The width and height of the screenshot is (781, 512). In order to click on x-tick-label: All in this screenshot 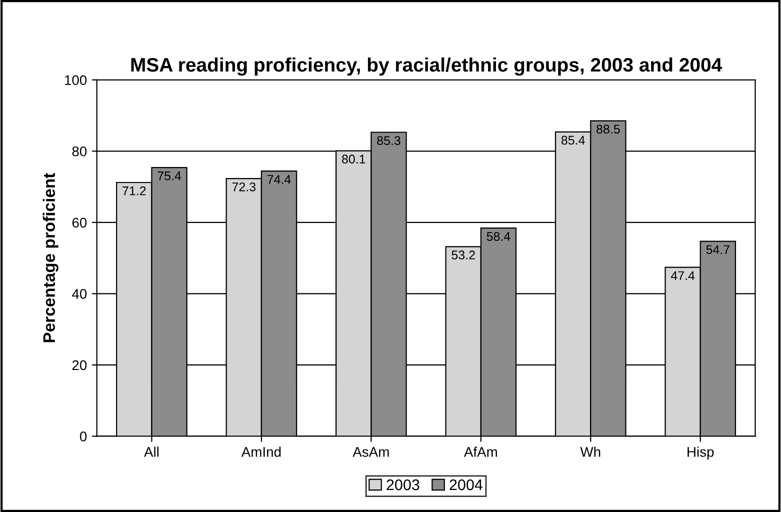, I will do `click(151, 451)`.